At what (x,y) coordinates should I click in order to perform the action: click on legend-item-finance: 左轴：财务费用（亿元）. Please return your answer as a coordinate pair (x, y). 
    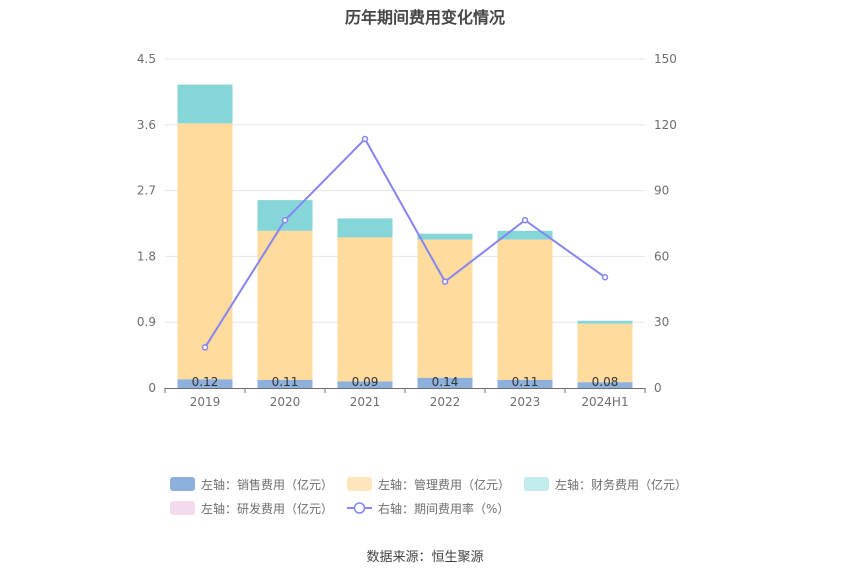
    Looking at the image, I should click on (605, 484).